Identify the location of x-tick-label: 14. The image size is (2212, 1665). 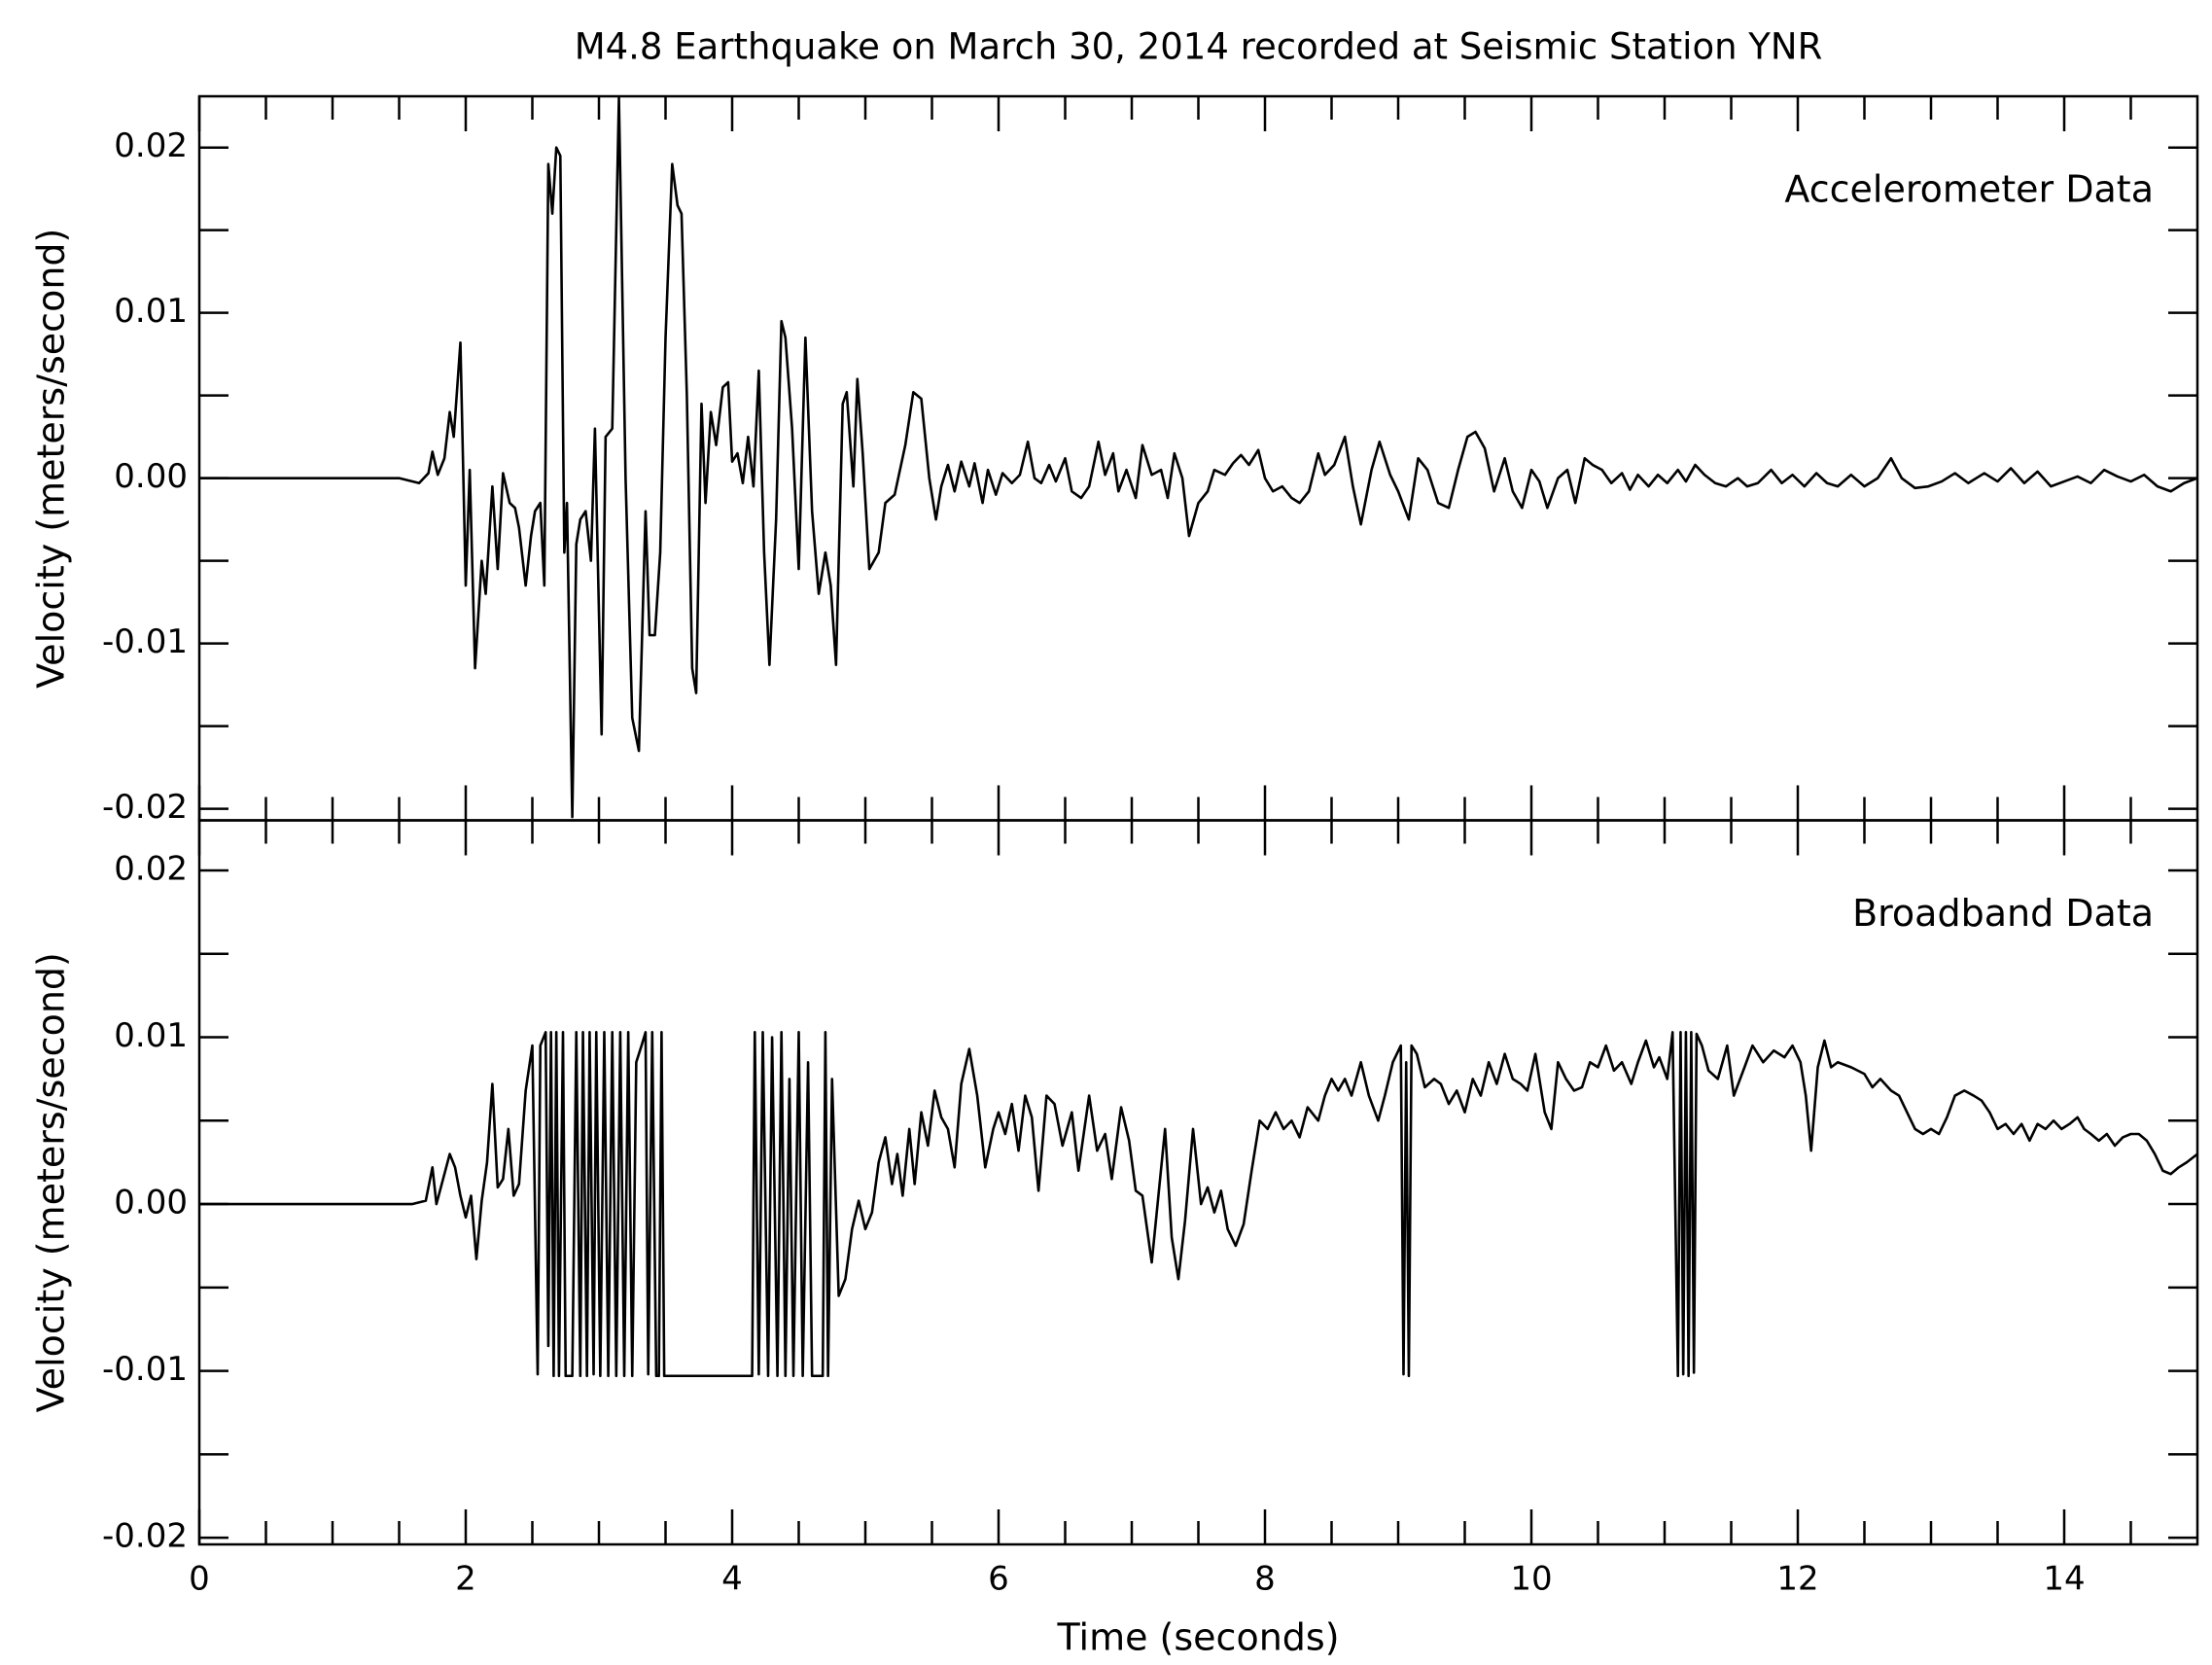
(2064, 1579).